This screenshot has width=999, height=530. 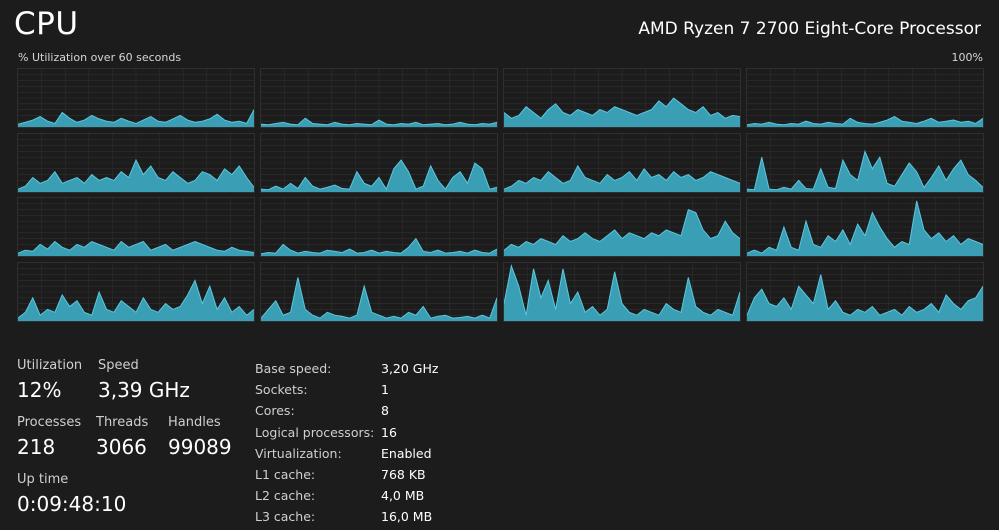 I want to click on detail-value: 1, so click(x=385, y=390).